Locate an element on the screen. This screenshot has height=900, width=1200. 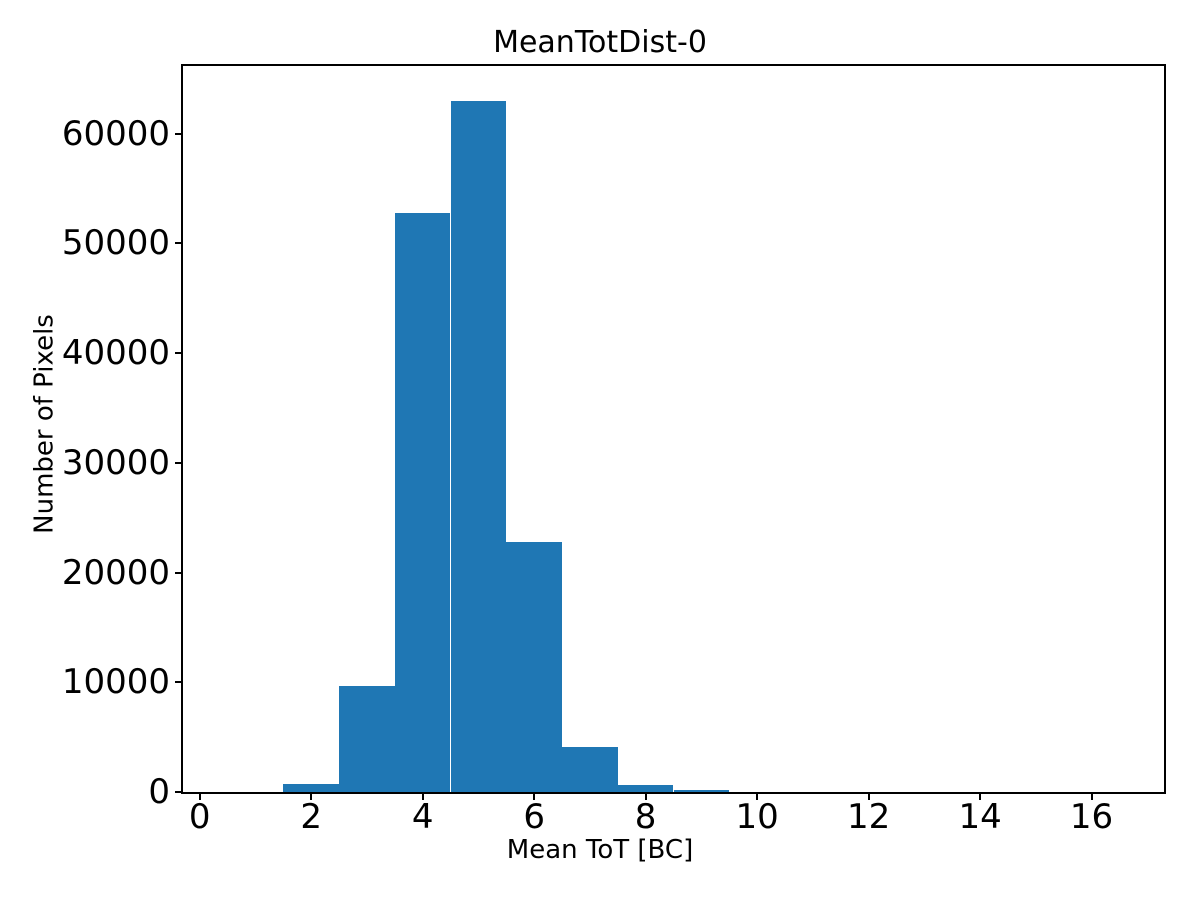
y-tick-label: 30000 is located at coordinates (115, 462).